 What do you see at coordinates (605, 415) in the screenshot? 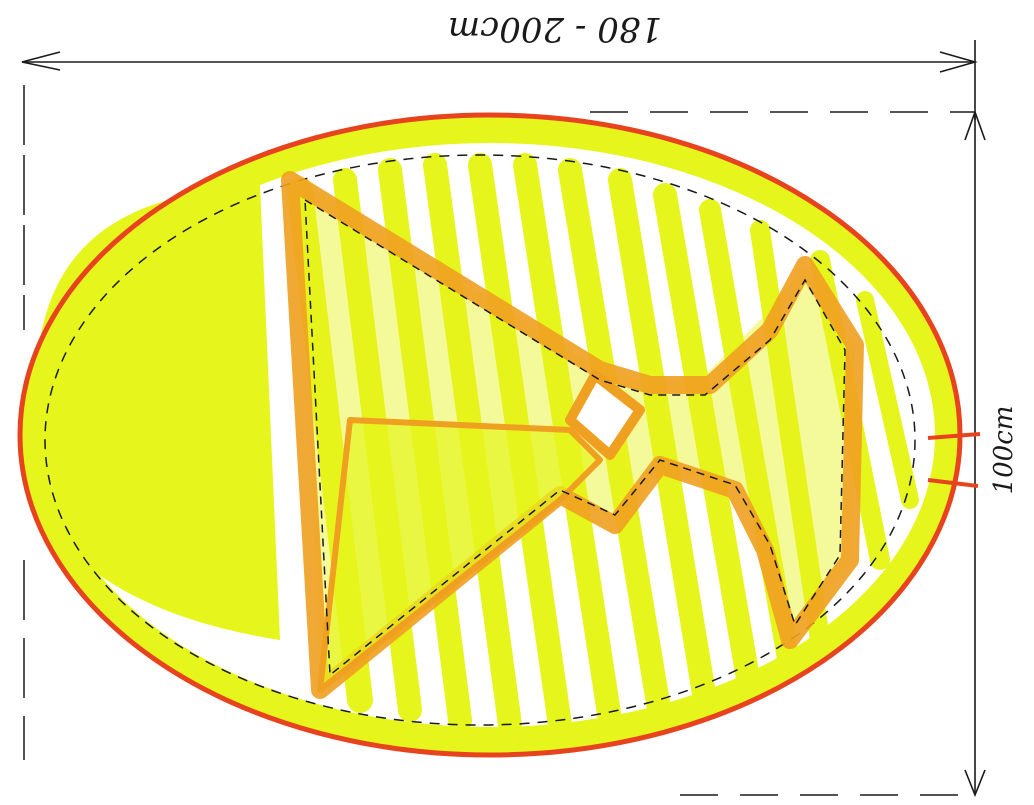
I see `fish-center-diamond` at bounding box center [605, 415].